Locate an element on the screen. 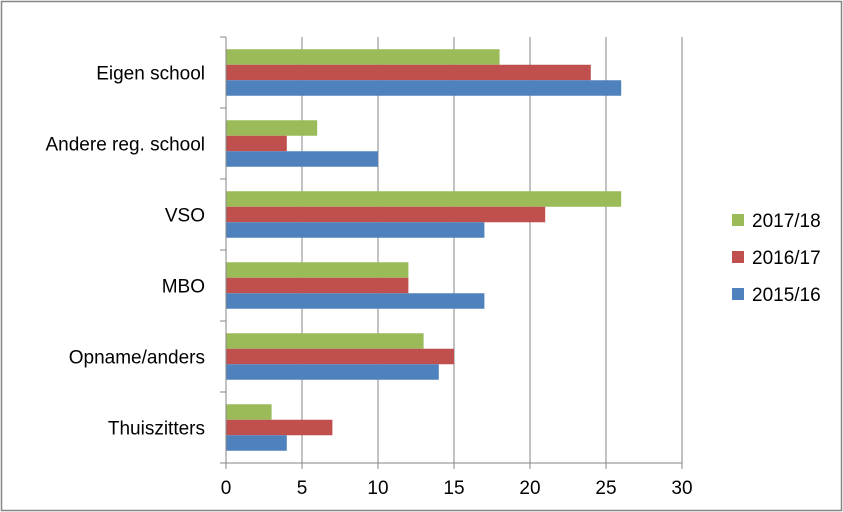 Image resolution: width=843 pixels, height=512 pixels. x-tick-label: 15 is located at coordinates (453, 488).